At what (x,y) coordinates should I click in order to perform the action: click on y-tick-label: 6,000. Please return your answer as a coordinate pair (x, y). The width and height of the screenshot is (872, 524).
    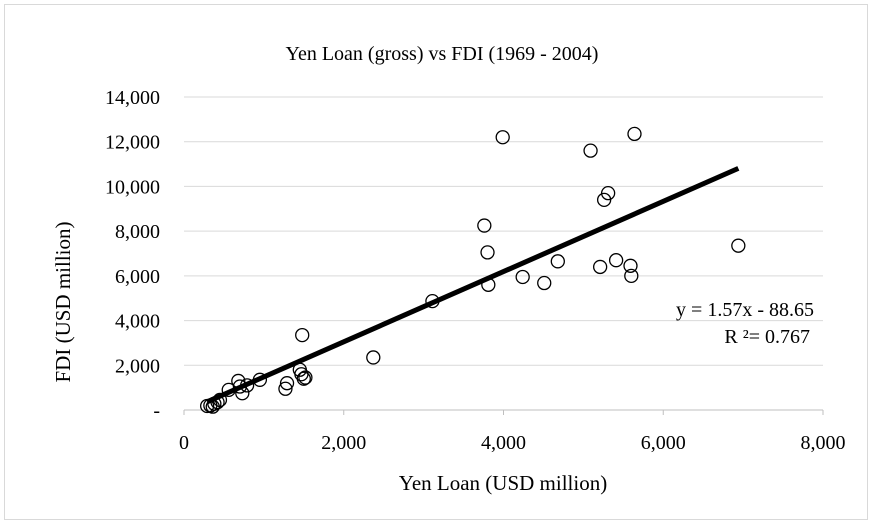
    Looking at the image, I should click on (137, 277).